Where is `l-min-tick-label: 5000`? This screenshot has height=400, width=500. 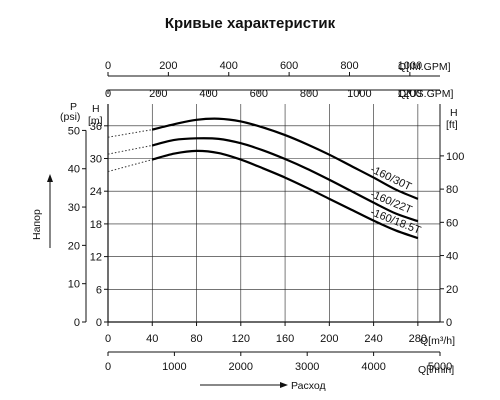
l-min-tick-label: 5000 is located at coordinates (440, 367).